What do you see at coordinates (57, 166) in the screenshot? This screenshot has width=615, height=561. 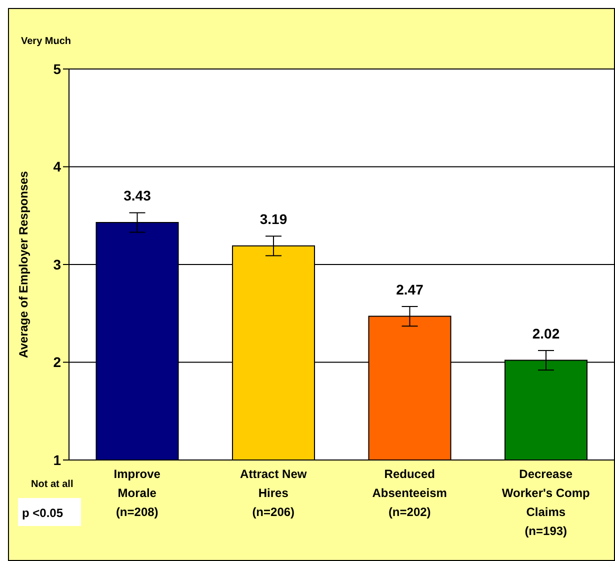 I see `y-tick-label: 4` at bounding box center [57, 166].